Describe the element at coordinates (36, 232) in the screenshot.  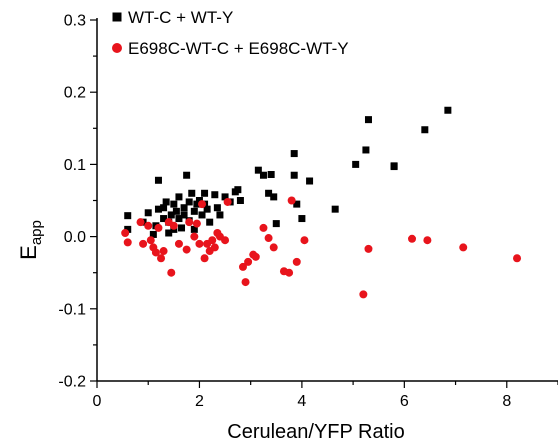
I see `y-axis-title-sub: app` at that location.